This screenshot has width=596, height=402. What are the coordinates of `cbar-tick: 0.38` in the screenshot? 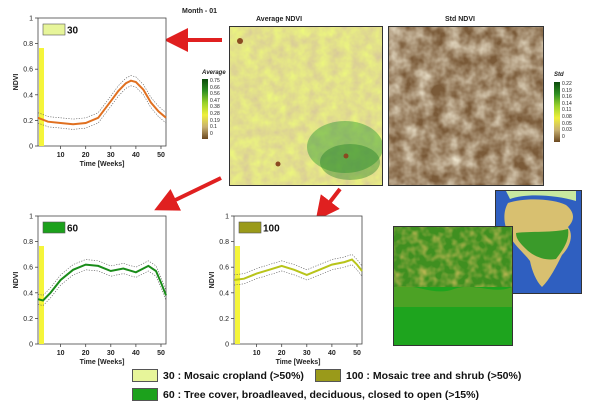 It's located at (215, 107).